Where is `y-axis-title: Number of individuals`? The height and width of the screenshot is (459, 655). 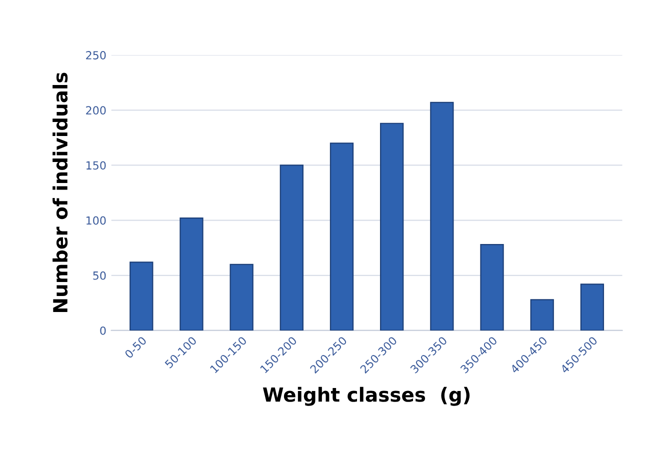 y-axis-title: Number of individuals is located at coordinates (60, 192).